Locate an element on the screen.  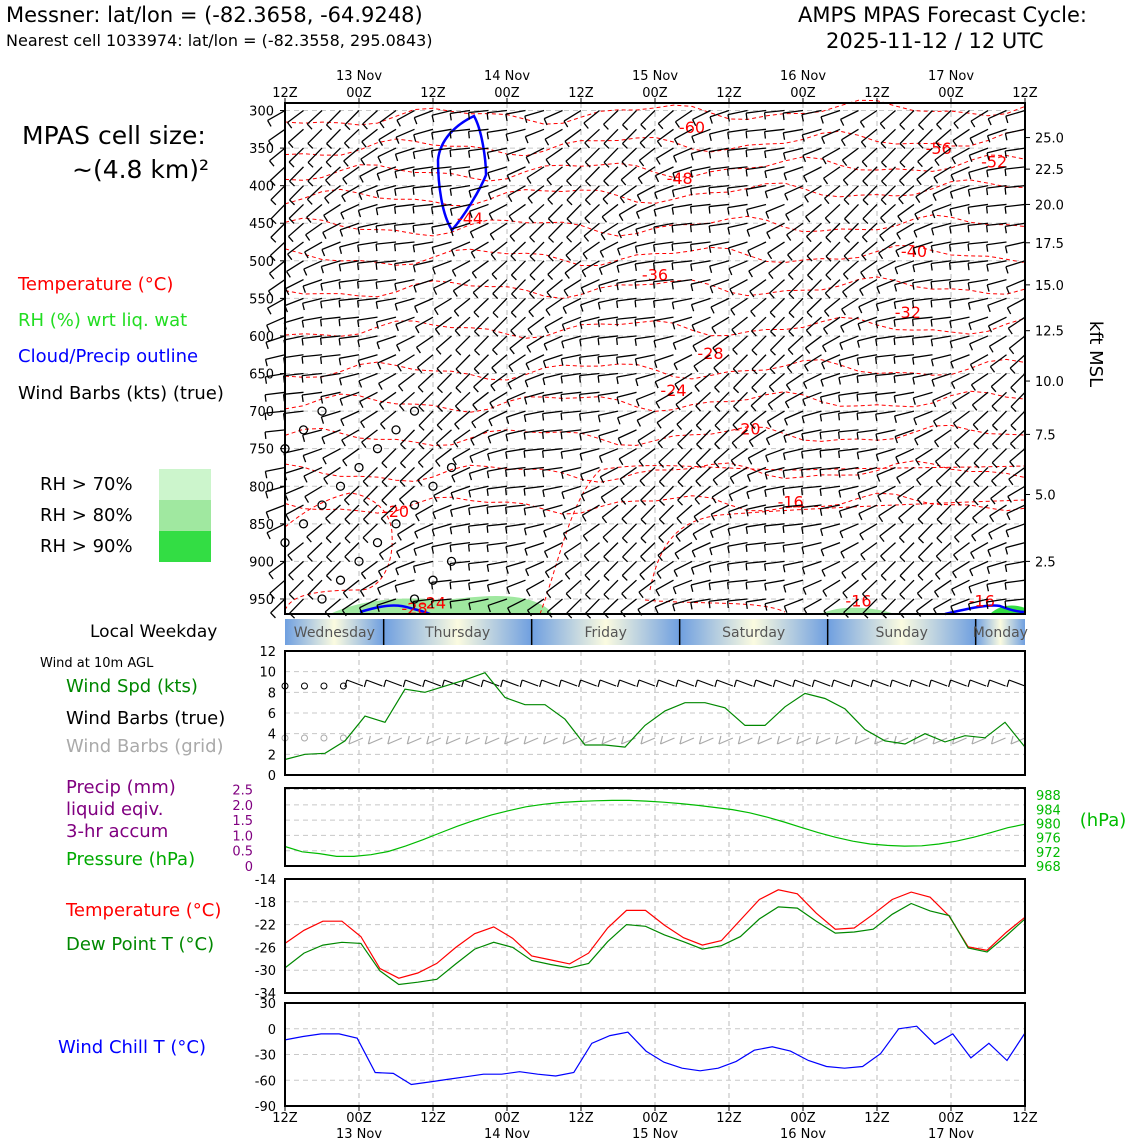
bottom-time-label: 00Z is located at coordinates (359, 1118).